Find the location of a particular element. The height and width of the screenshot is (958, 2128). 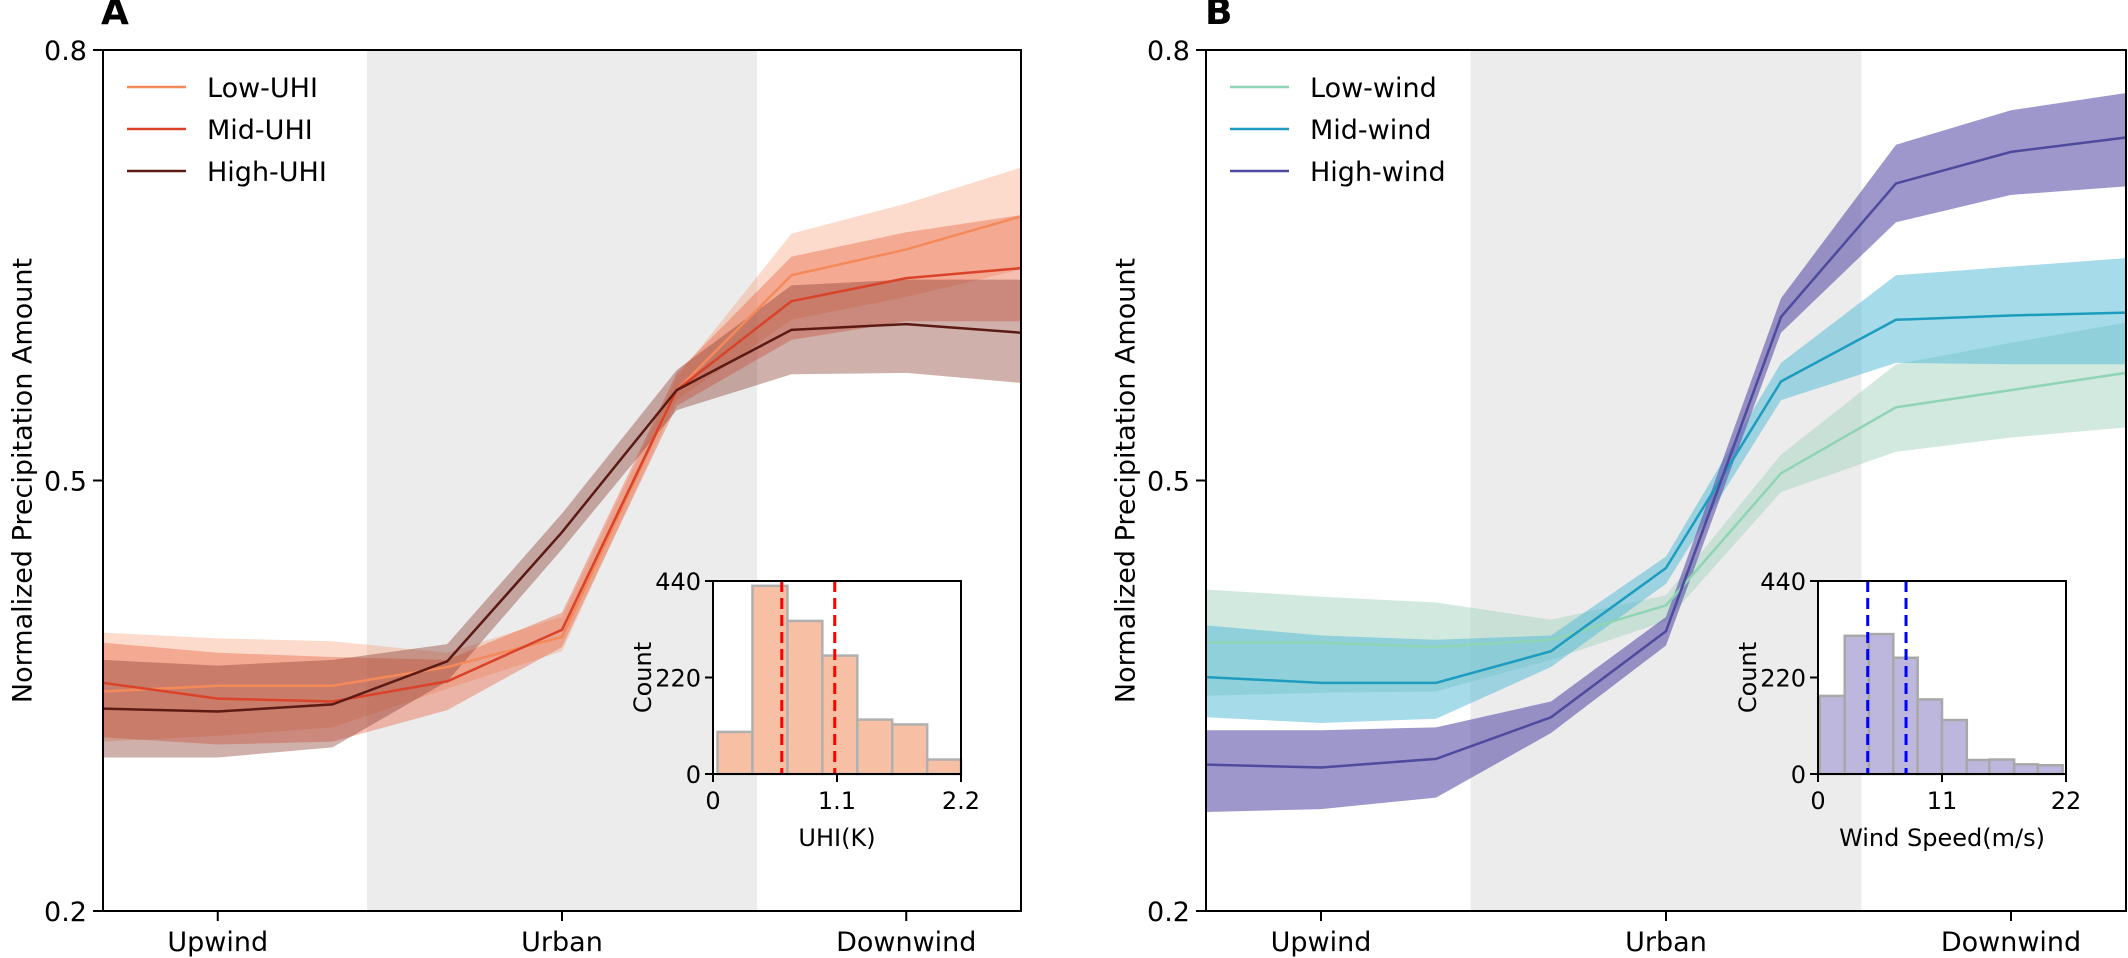

panel-letter: A is located at coordinates (115, 16).